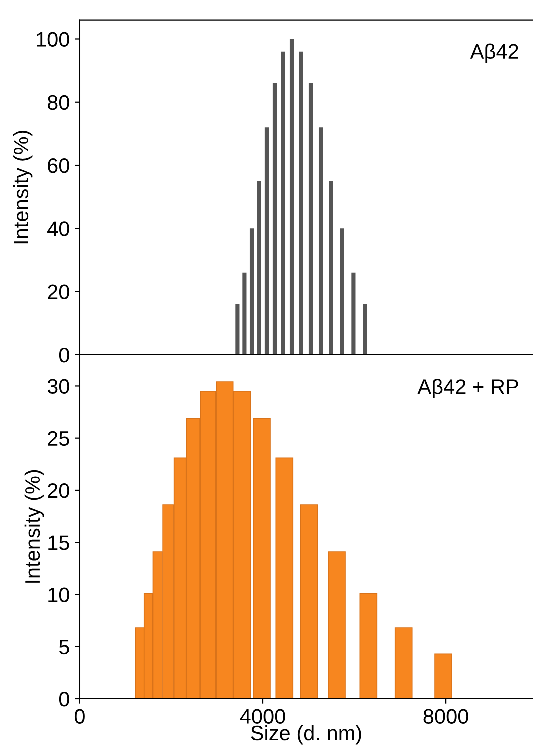  Describe the element at coordinates (79, 716) in the screenshot. I see `x-tick-label: 0` at that location.